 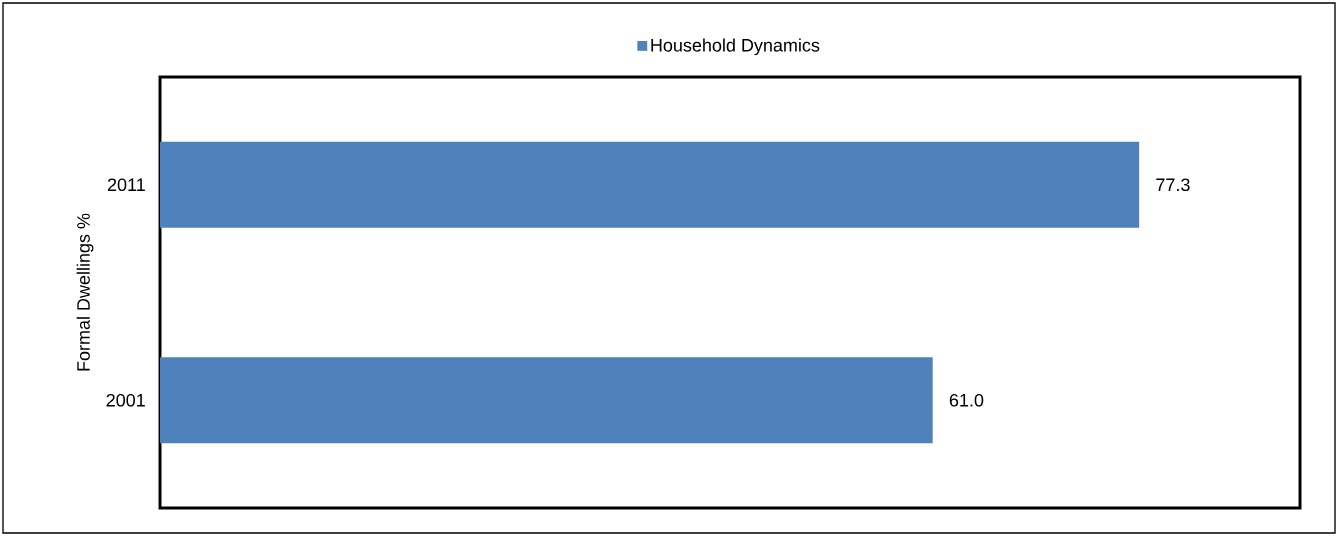 What do you see at coordinates (1173, 185) in the screenshot?
I see `data-label: 77.3` at bounding box center [1173, 185].